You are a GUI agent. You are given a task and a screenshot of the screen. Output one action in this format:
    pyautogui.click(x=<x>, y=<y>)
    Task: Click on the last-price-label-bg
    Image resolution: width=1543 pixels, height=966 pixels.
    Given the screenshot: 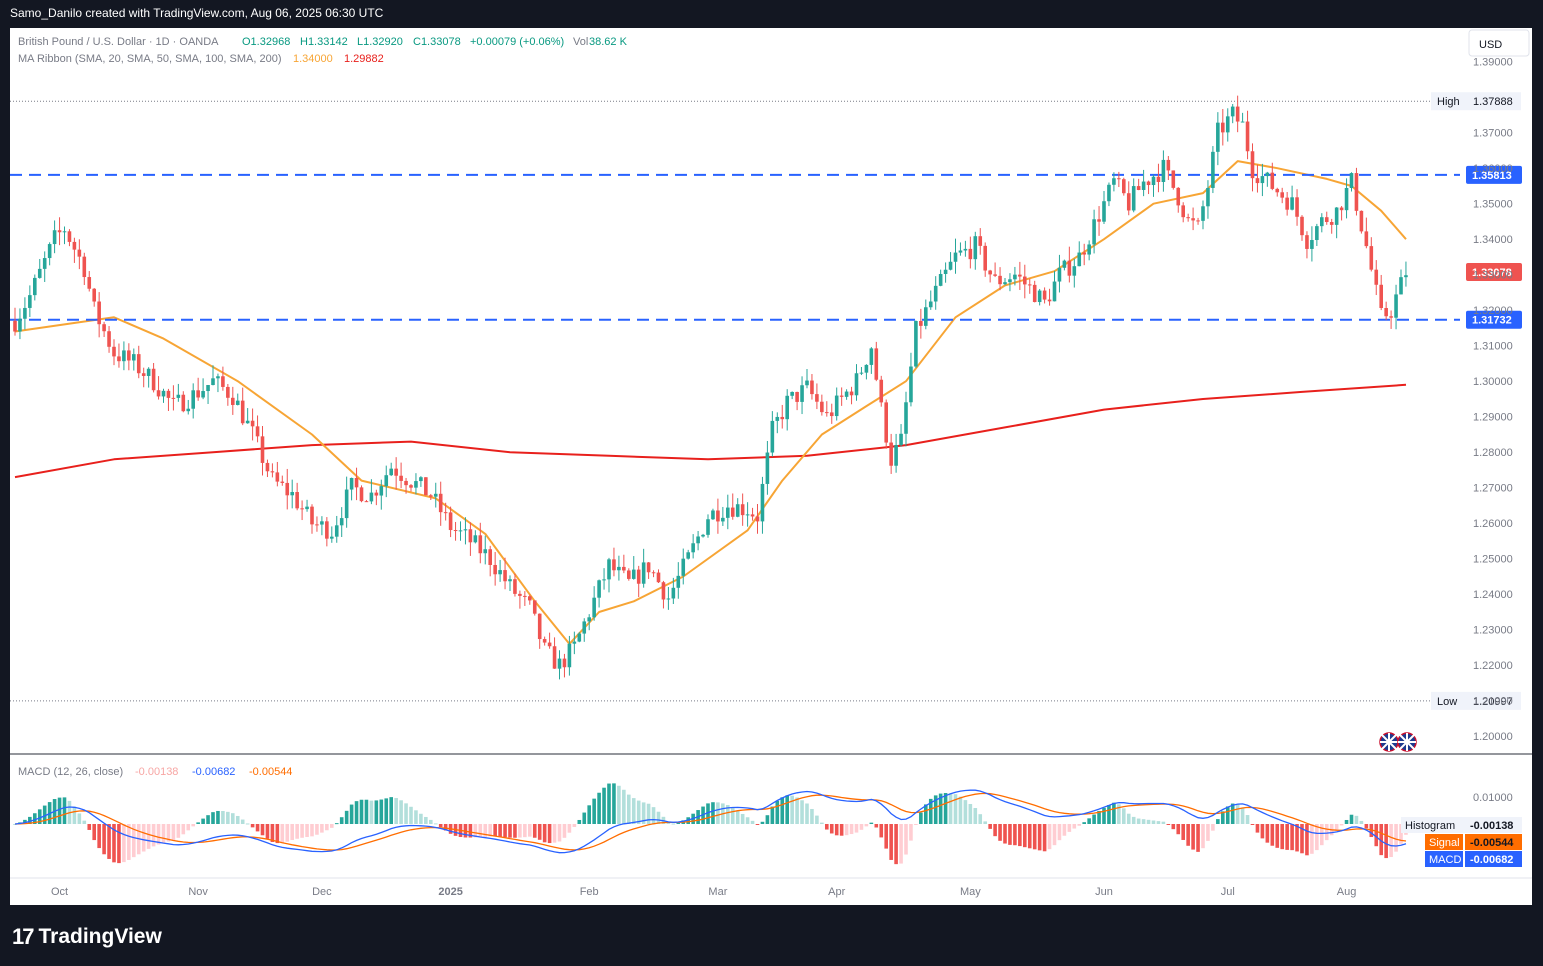 What is the action you would take?
    pyautogui.click(x=1494, y=271)
    